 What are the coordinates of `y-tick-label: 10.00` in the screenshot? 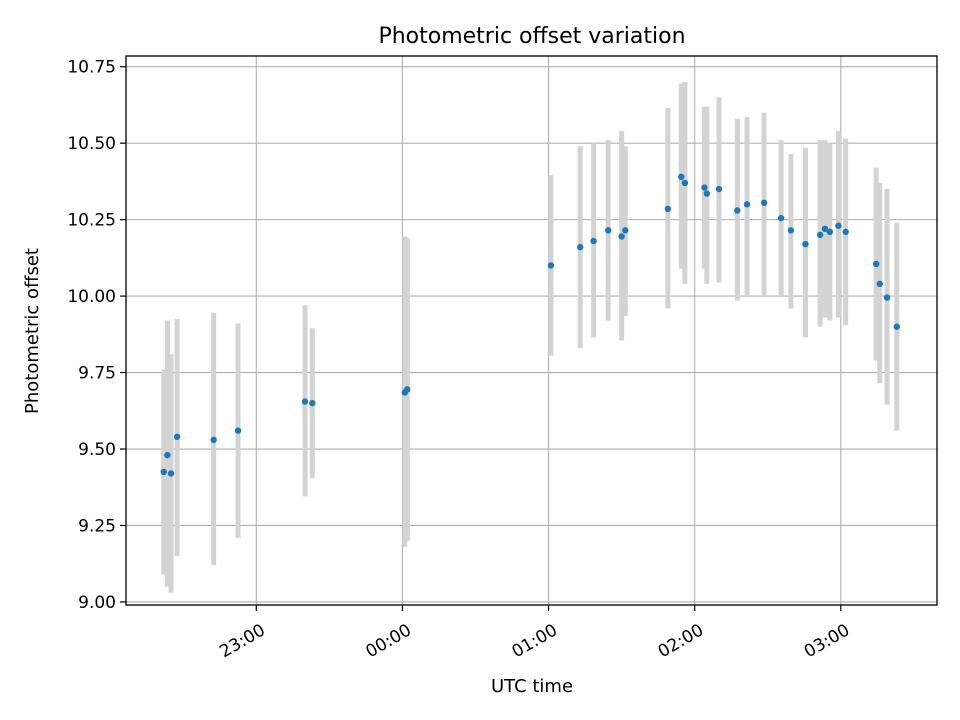 It's located at (91, 297).